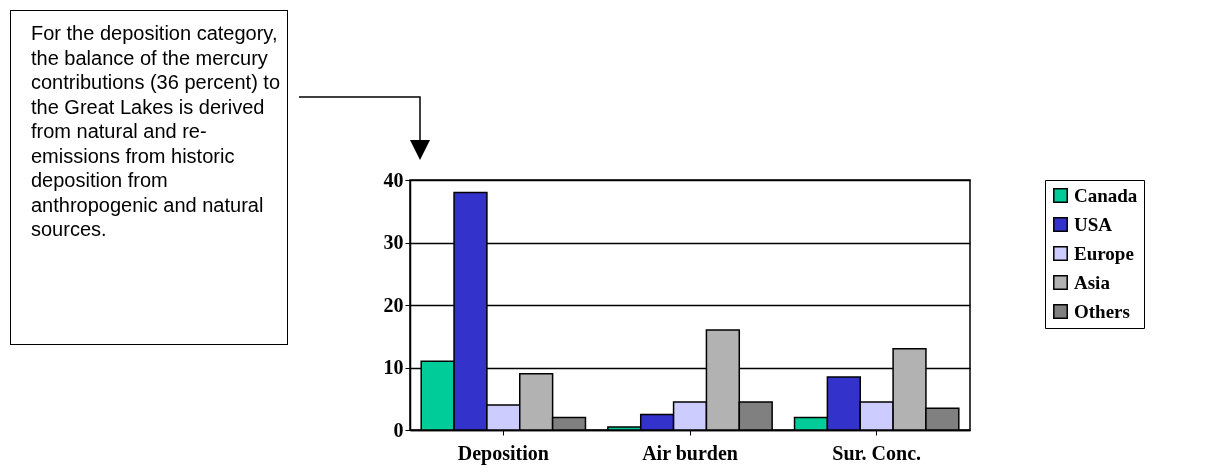 The image size is (1211, 473). What do you see at coordinates (1106, 195) in the screenshot?
I see `legend-label: Canada` at bounding box center [1106, 195].